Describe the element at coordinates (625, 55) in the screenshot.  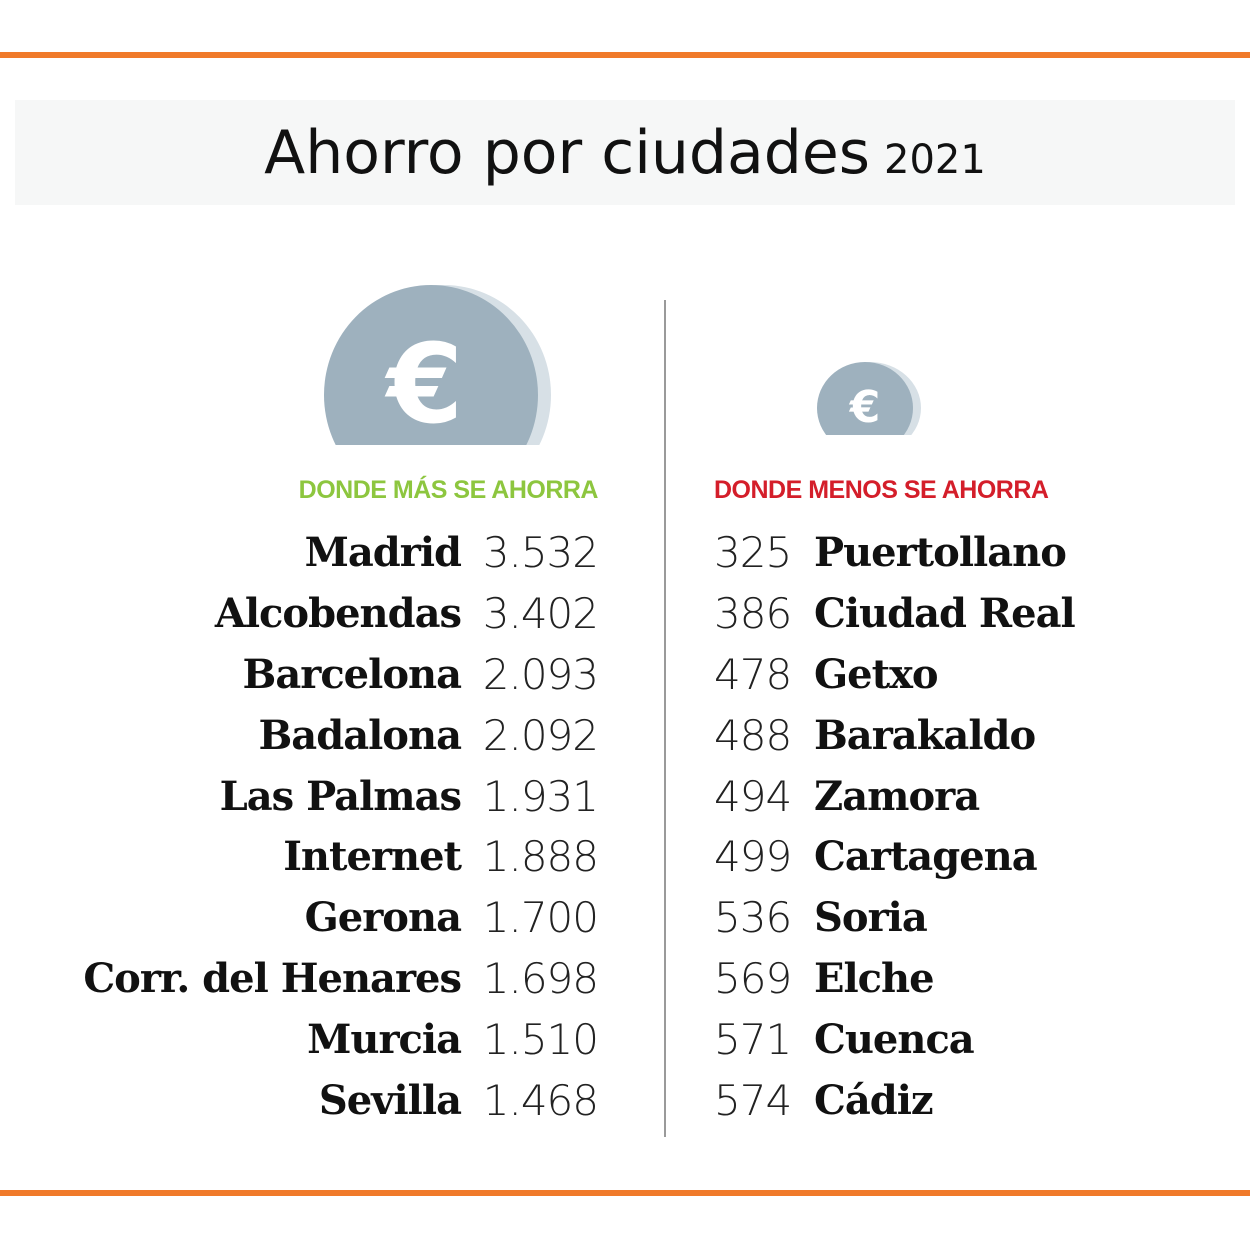
I see `top-rule` at that location.